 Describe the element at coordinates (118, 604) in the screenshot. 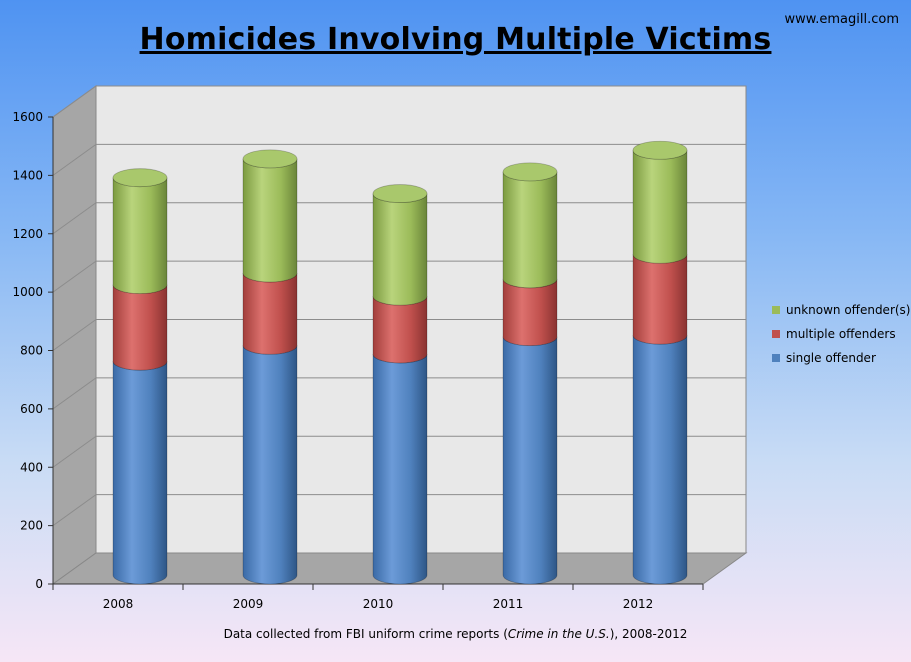

I see `x-tick-label: 2008` at that location.